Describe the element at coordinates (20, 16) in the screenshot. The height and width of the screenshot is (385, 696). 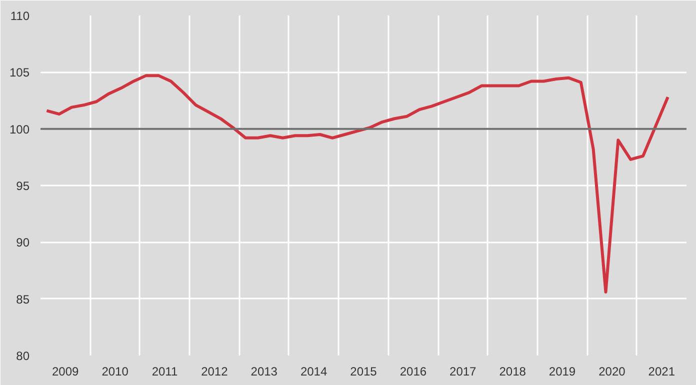
I see `y-tick-label: 110` at that location.